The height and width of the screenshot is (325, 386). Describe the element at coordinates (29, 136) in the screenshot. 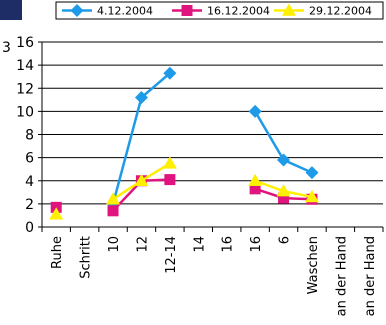

I see `y-tick-label: 8` at that location.